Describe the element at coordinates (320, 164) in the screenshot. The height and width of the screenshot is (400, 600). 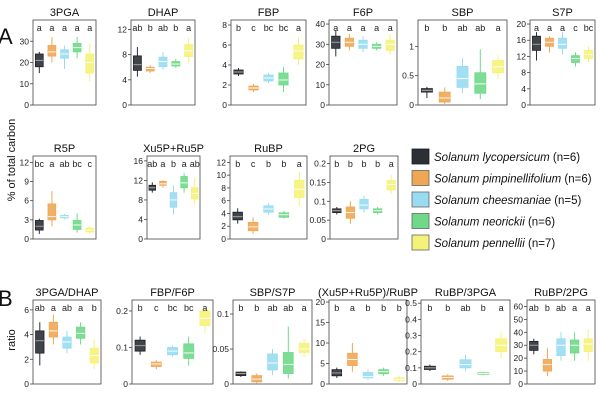
I see `y-tick-label: 0.2` at that location.